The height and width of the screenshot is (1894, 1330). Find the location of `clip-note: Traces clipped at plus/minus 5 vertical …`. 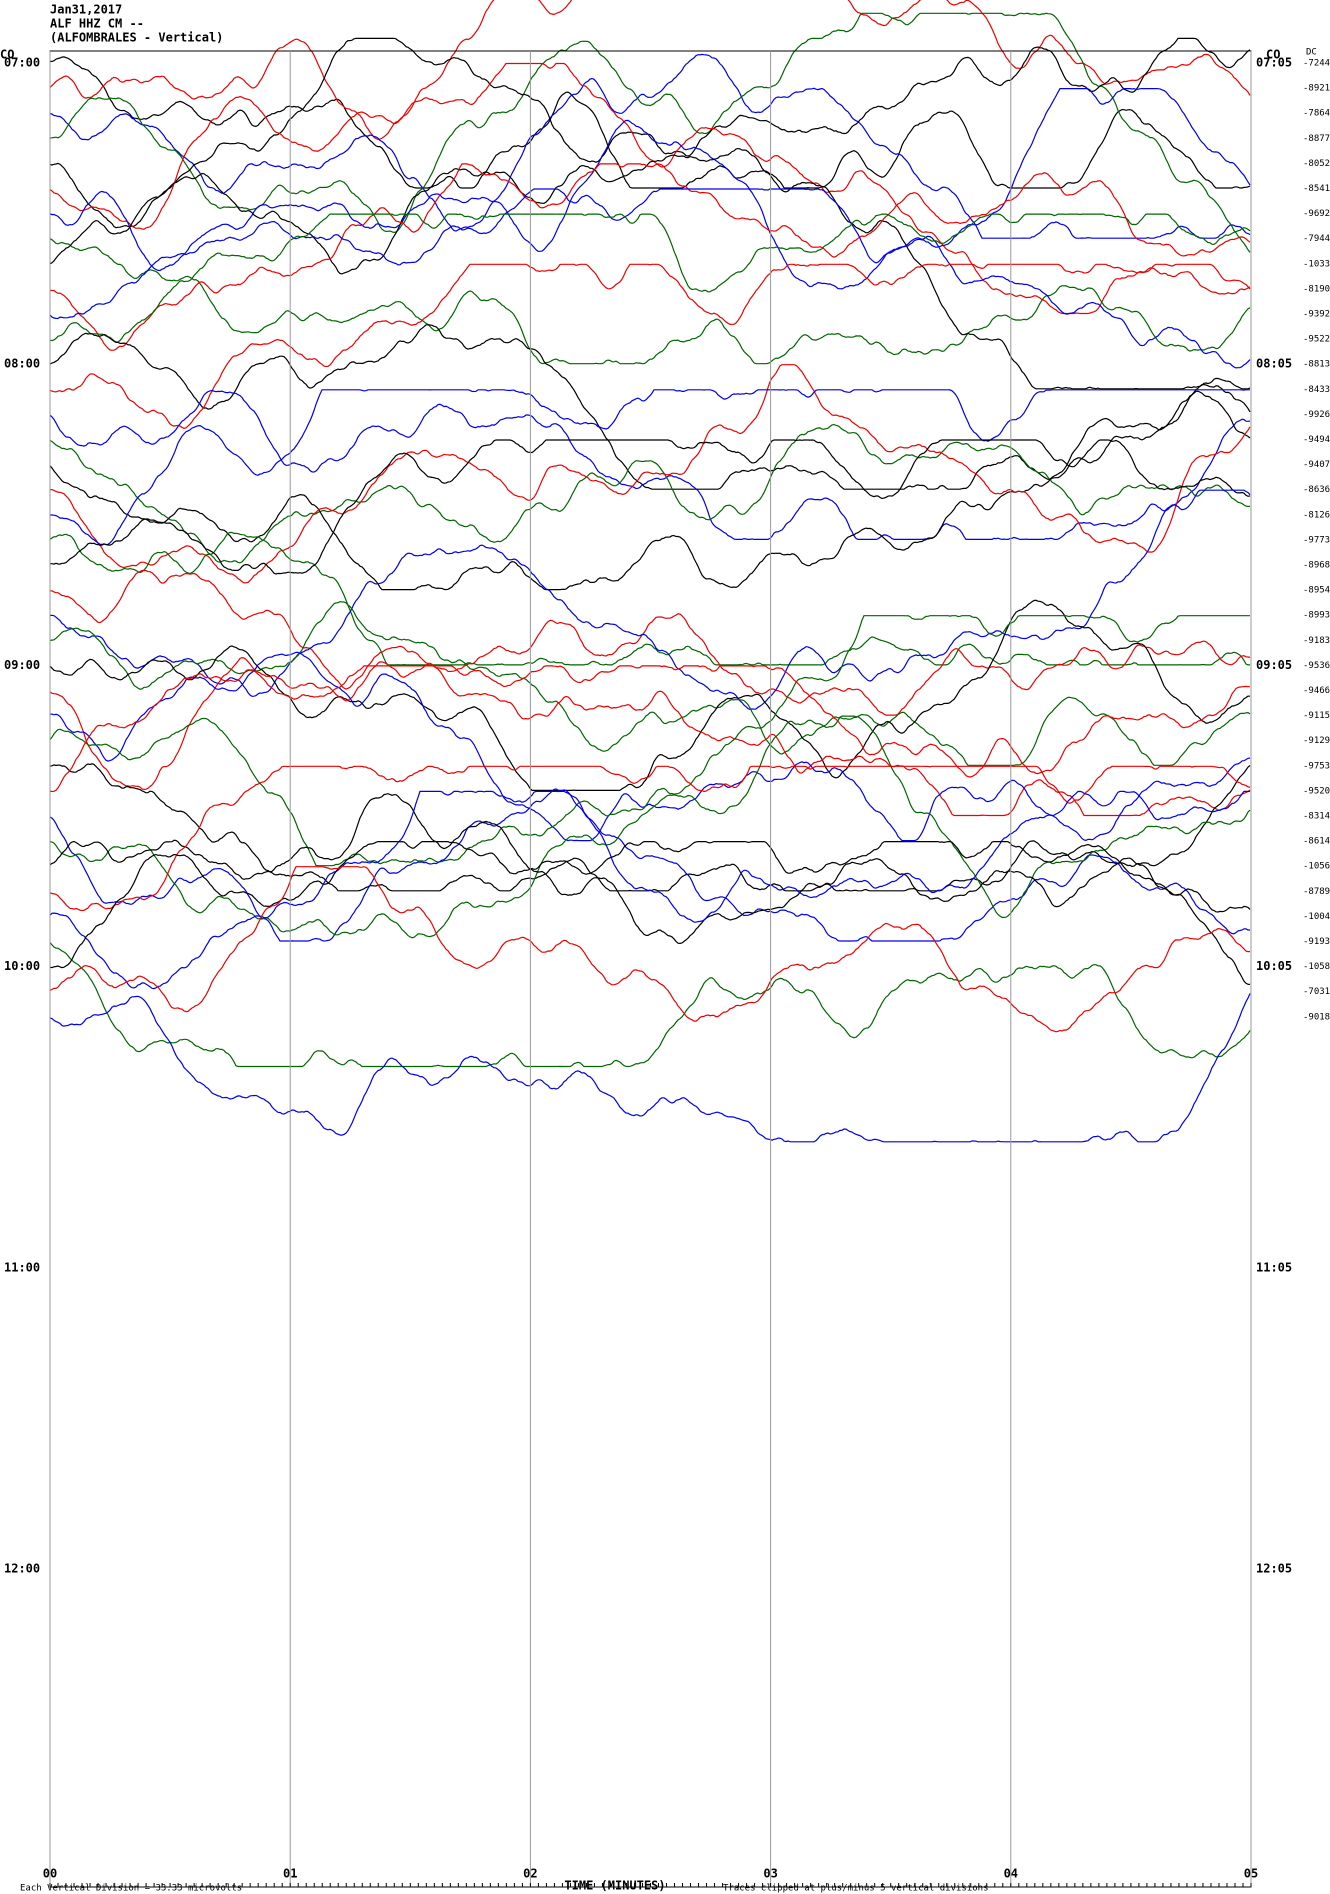

clip-note: Traces clipped at plus/minus 5 vertical … is located at coordinates (856, 1889).